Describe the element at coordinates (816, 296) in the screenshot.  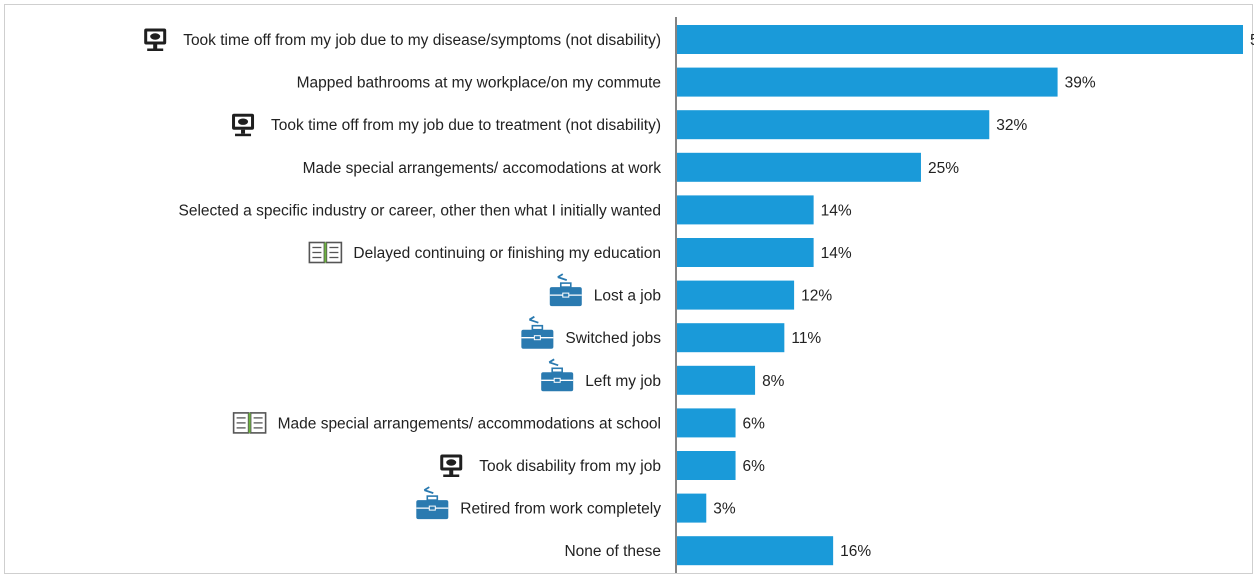
I see `data-label: 12%` at that location.